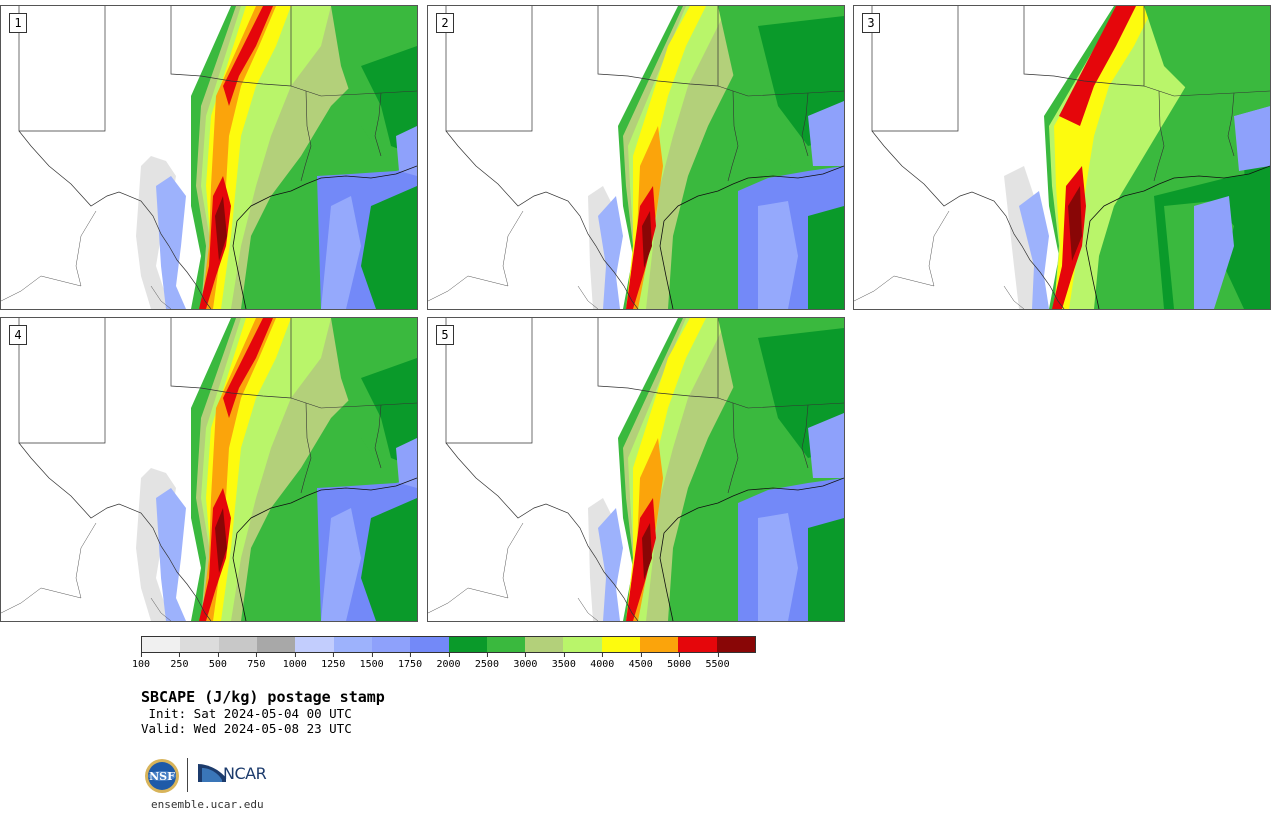 This screenshot has width=1280, height=815. I want to click on colorbar-tick-label: 100, so click(141, 664).